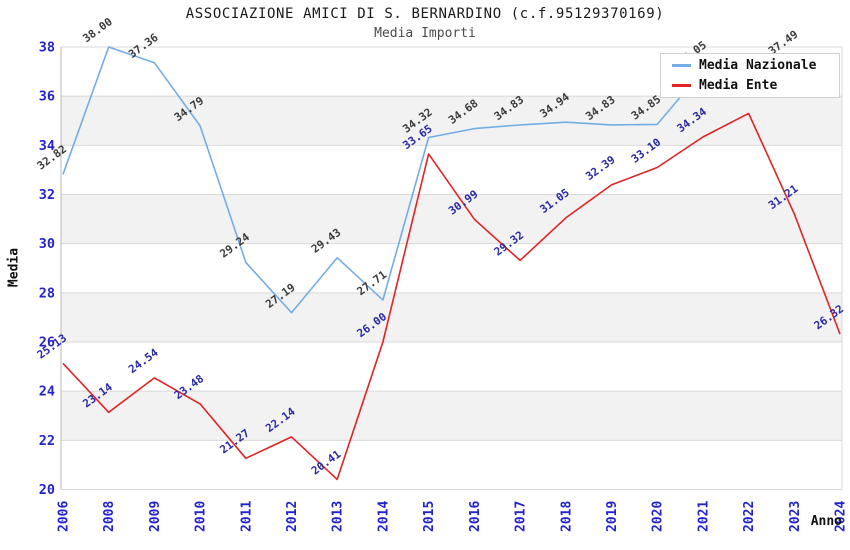 This screenshot has width=850, height=550. What do you see at coordinates (566, 516) in the screenshot?
I see `x-tick-label: 2018` at bounding box center [566, 516].